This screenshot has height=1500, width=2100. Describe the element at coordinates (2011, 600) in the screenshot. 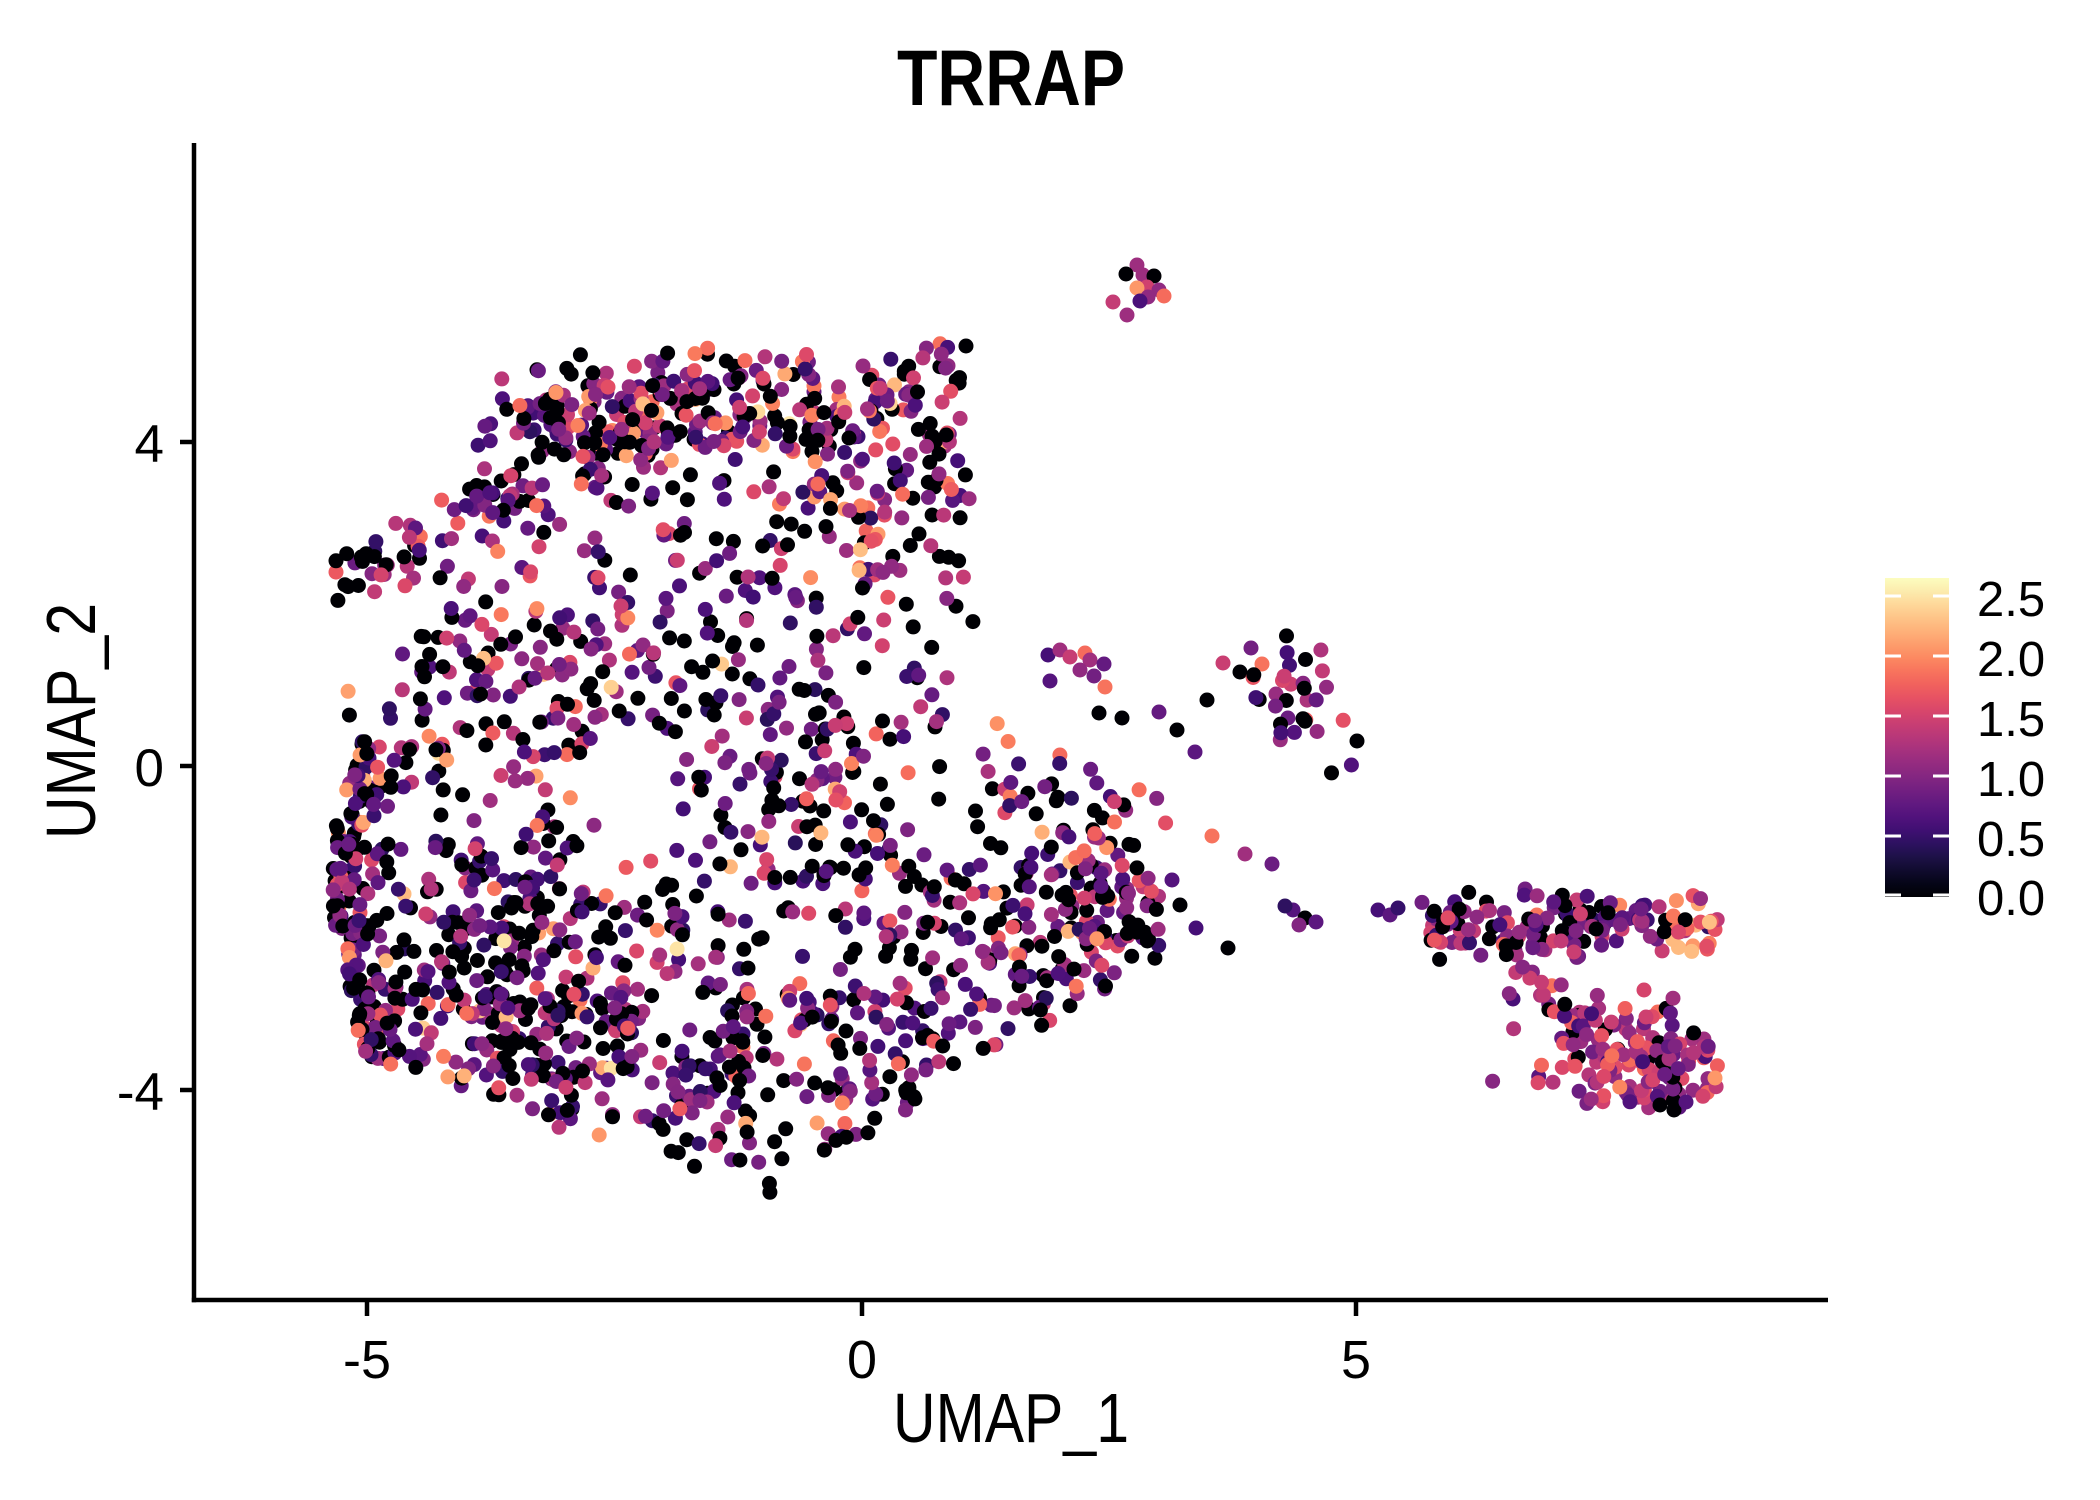

I see `svg-text: 2.5` at that location.